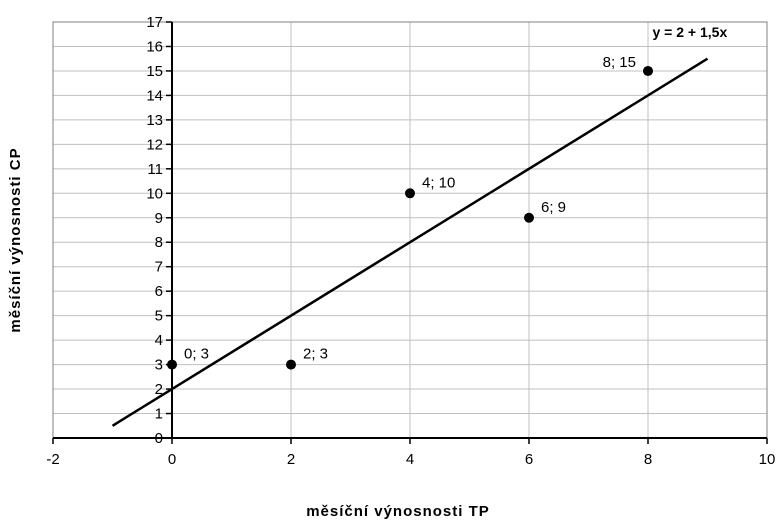 This screenshot has height=523, width=777. What do you see at coordinates (155, 169) in the screenshot?
I see `y-tick-label: 11` at bounding box center [155, 169].